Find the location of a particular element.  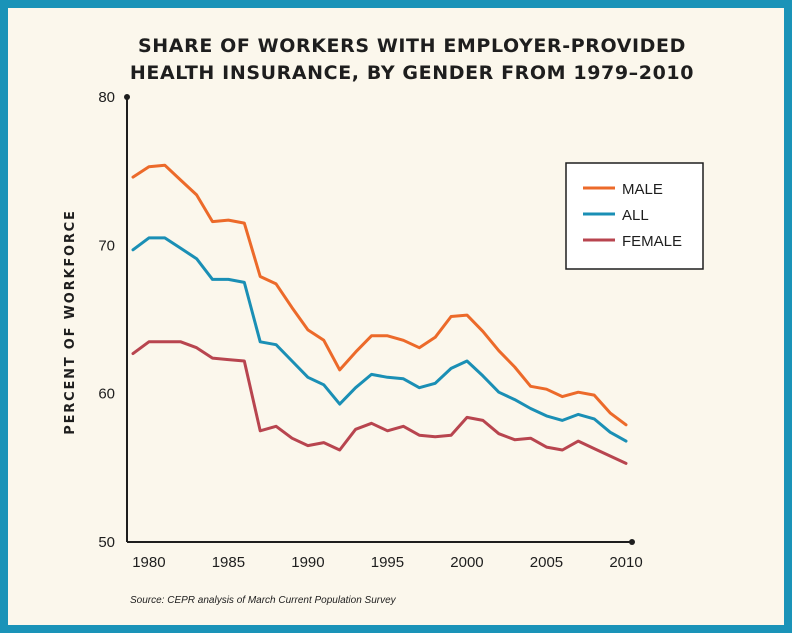

x-tick-label: 2010 is located at coordinates (625, 562).